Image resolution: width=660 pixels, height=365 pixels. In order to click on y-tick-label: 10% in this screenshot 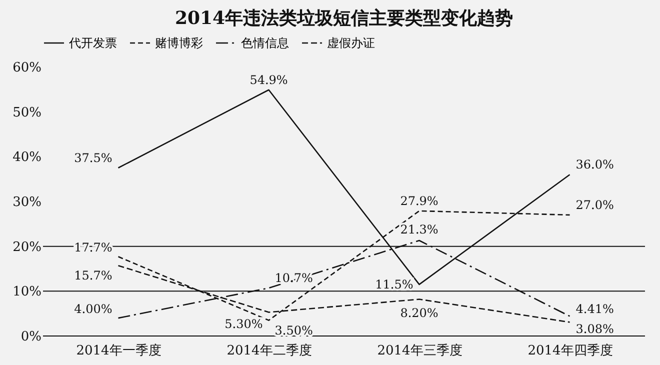, I will do `click(27, 292)`.